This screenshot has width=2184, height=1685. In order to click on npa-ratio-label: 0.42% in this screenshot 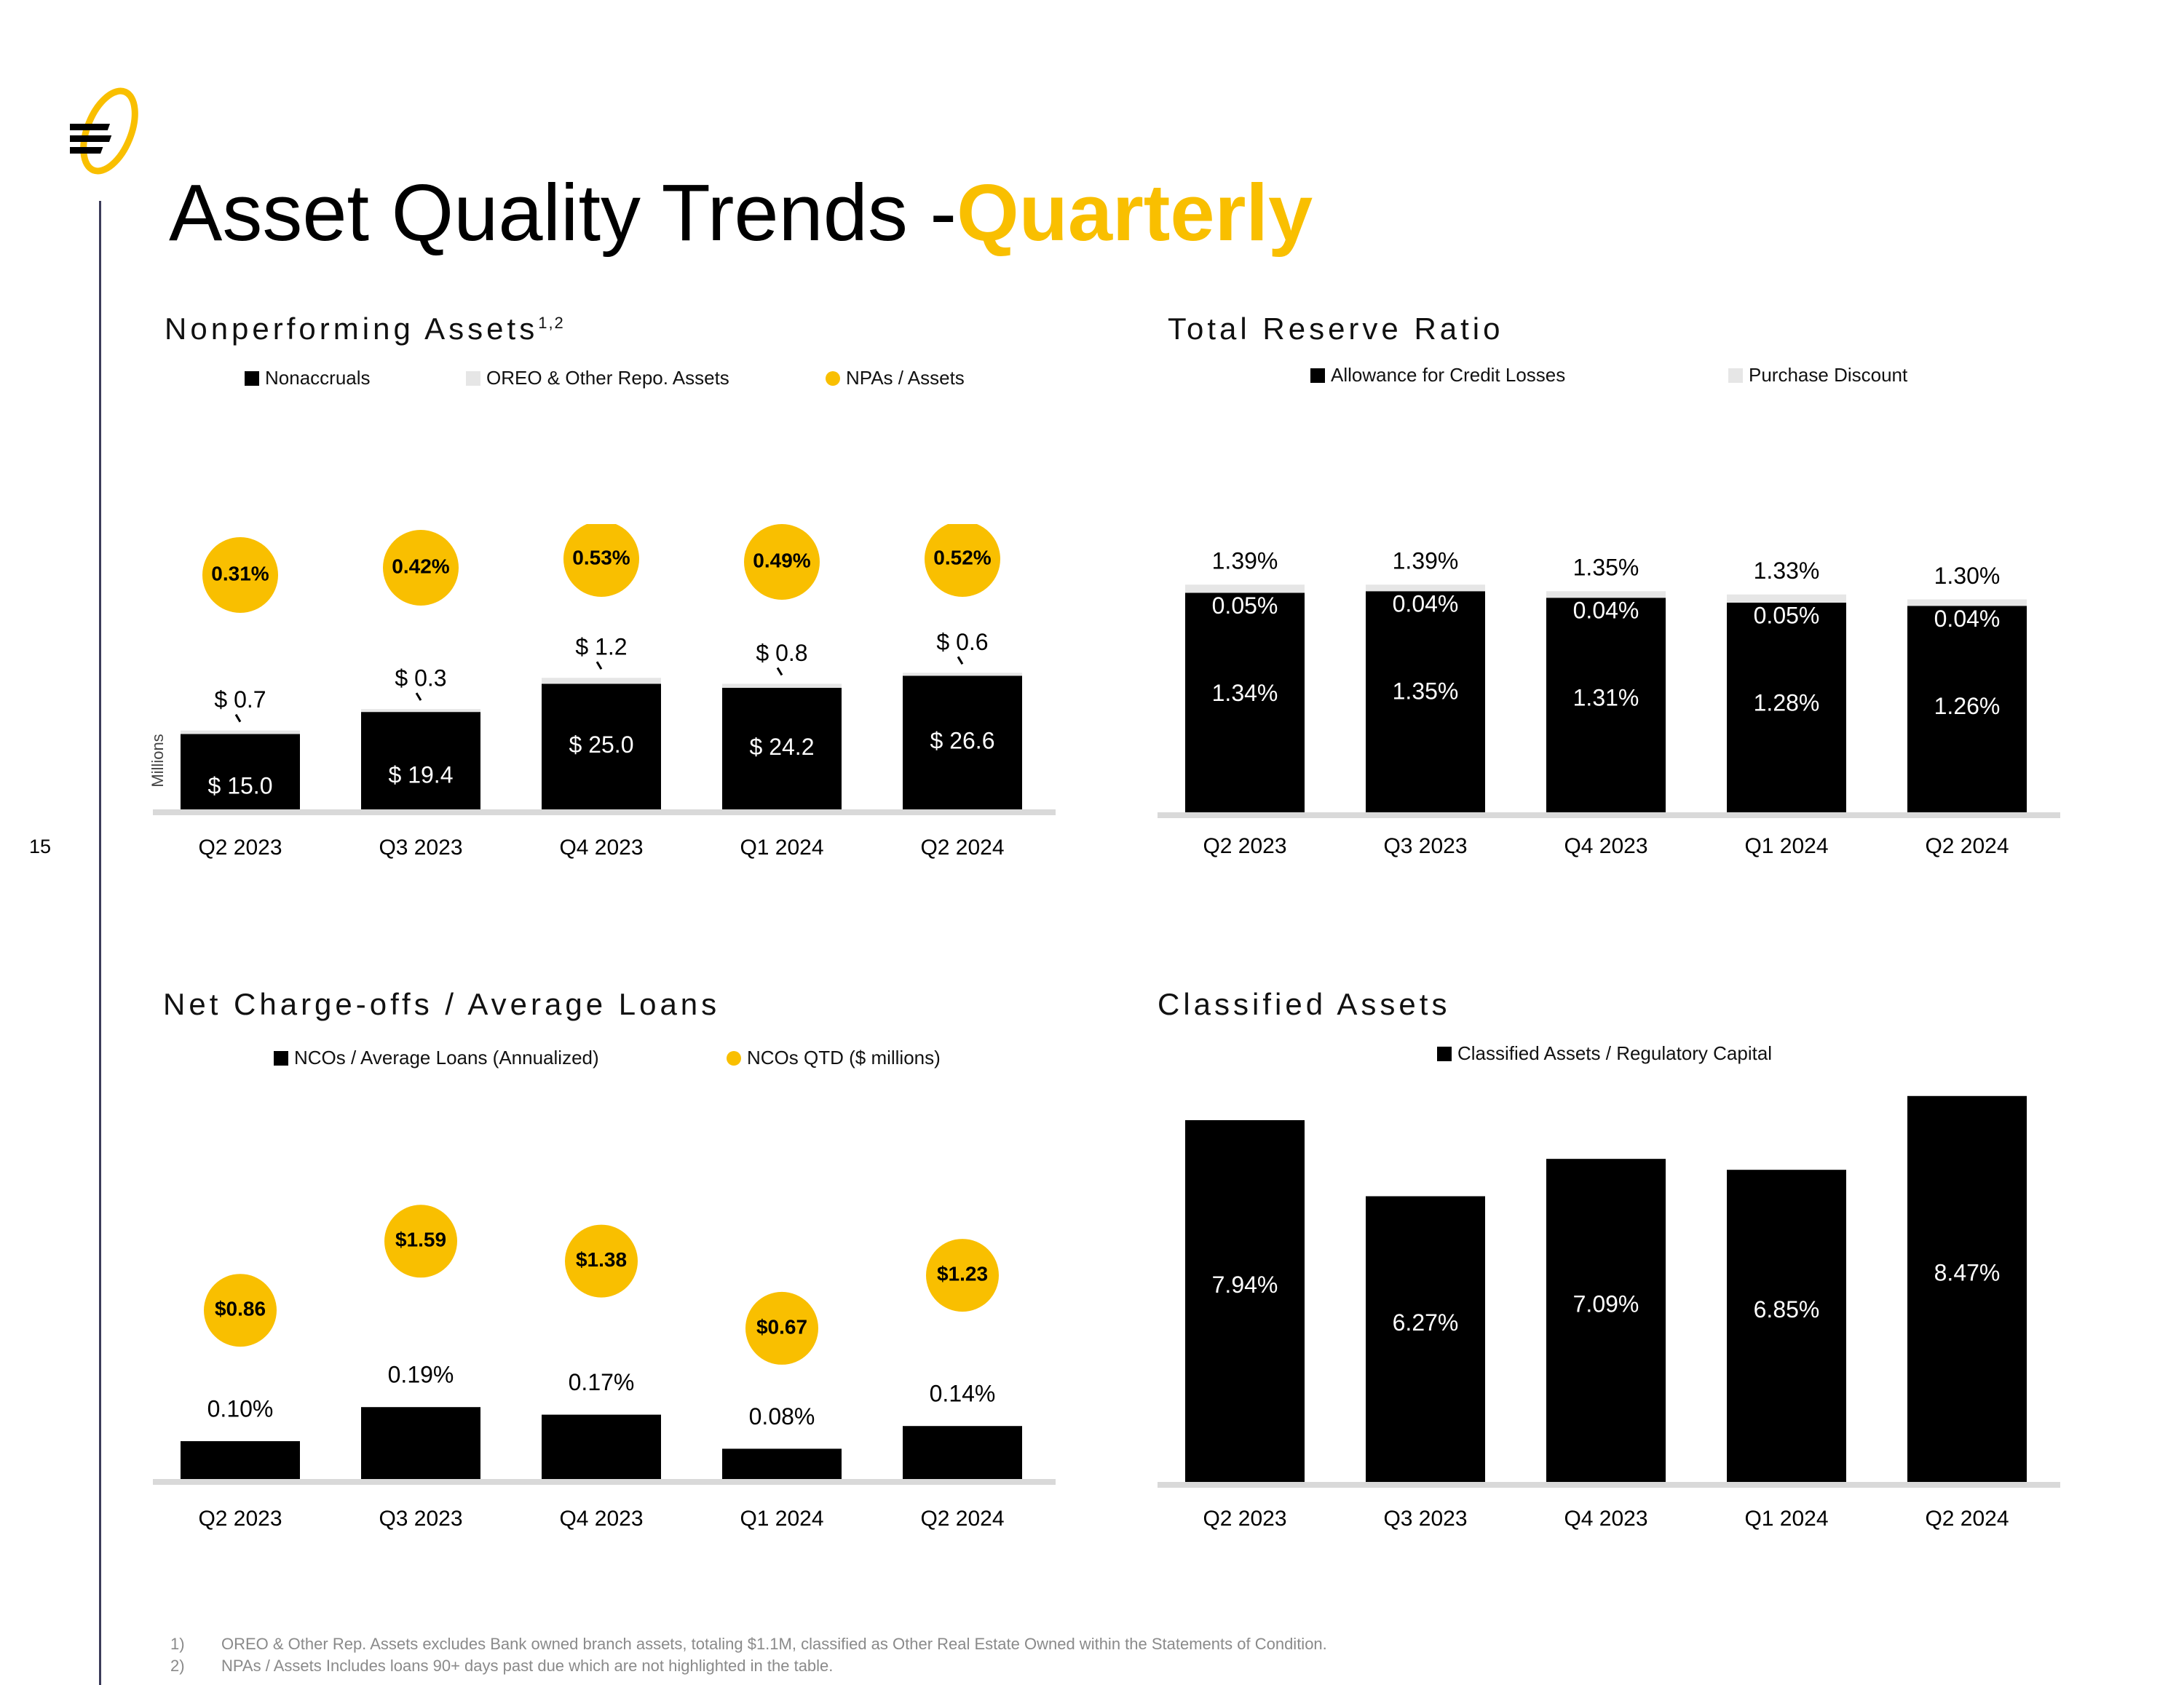, I will do `click(420, 566)`.